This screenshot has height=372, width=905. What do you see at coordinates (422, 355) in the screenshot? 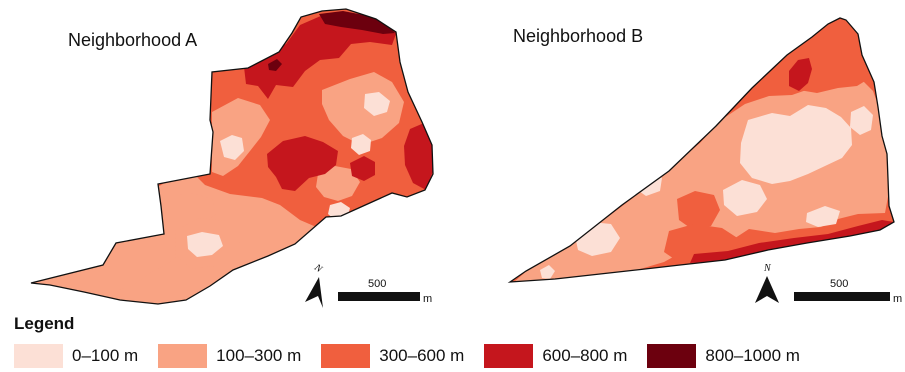
I see `legend-label-300-600: 300–600 m` at bounding box center [422, 355].